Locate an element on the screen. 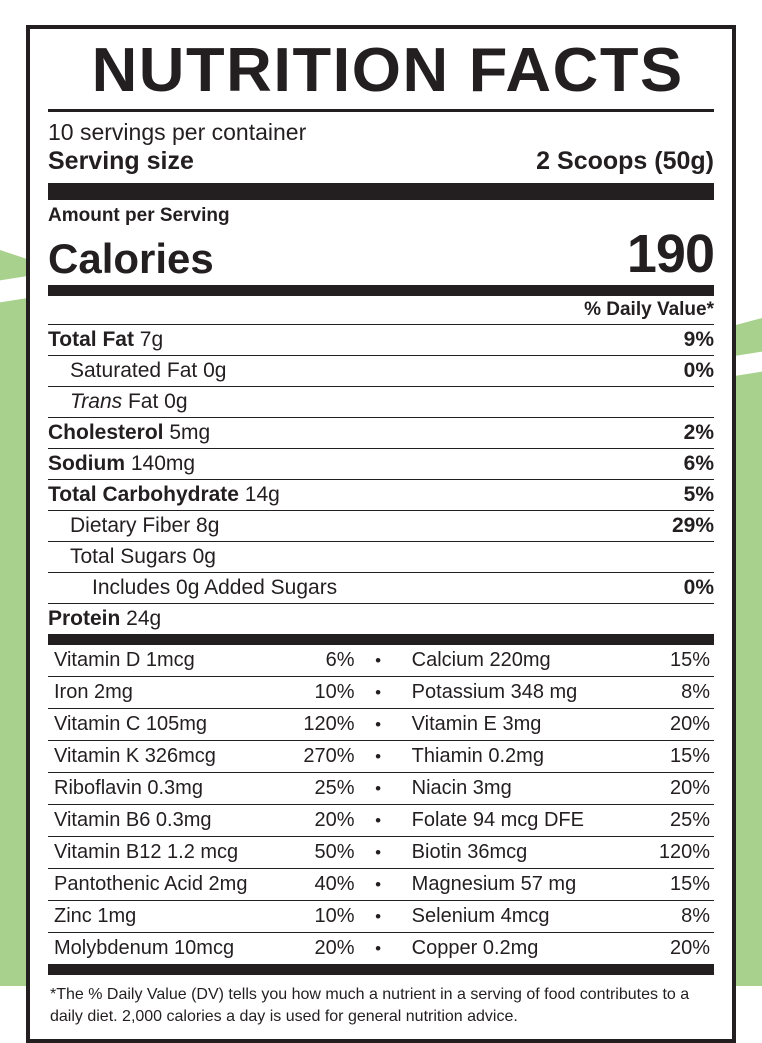  nutrition-facts-title: NUTRITION FACTS is located at coordinates (387, 70).